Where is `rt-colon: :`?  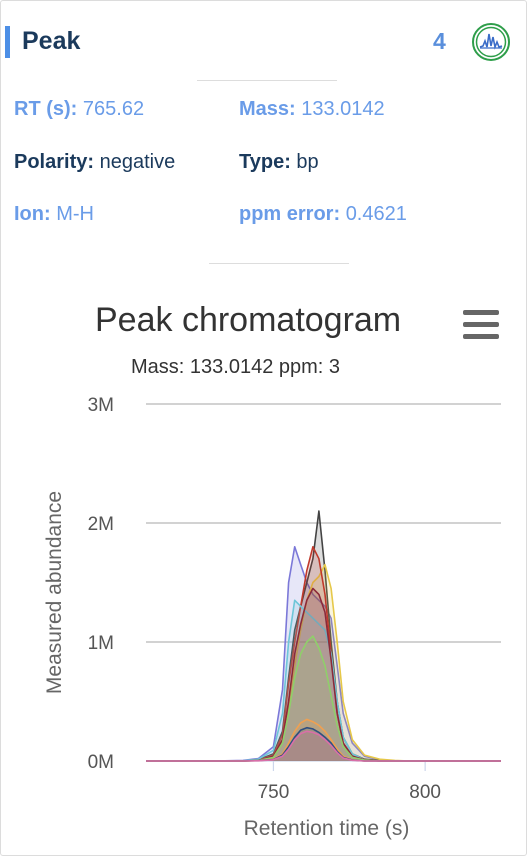 rt-colon: : is located at coordinates (76, 109).